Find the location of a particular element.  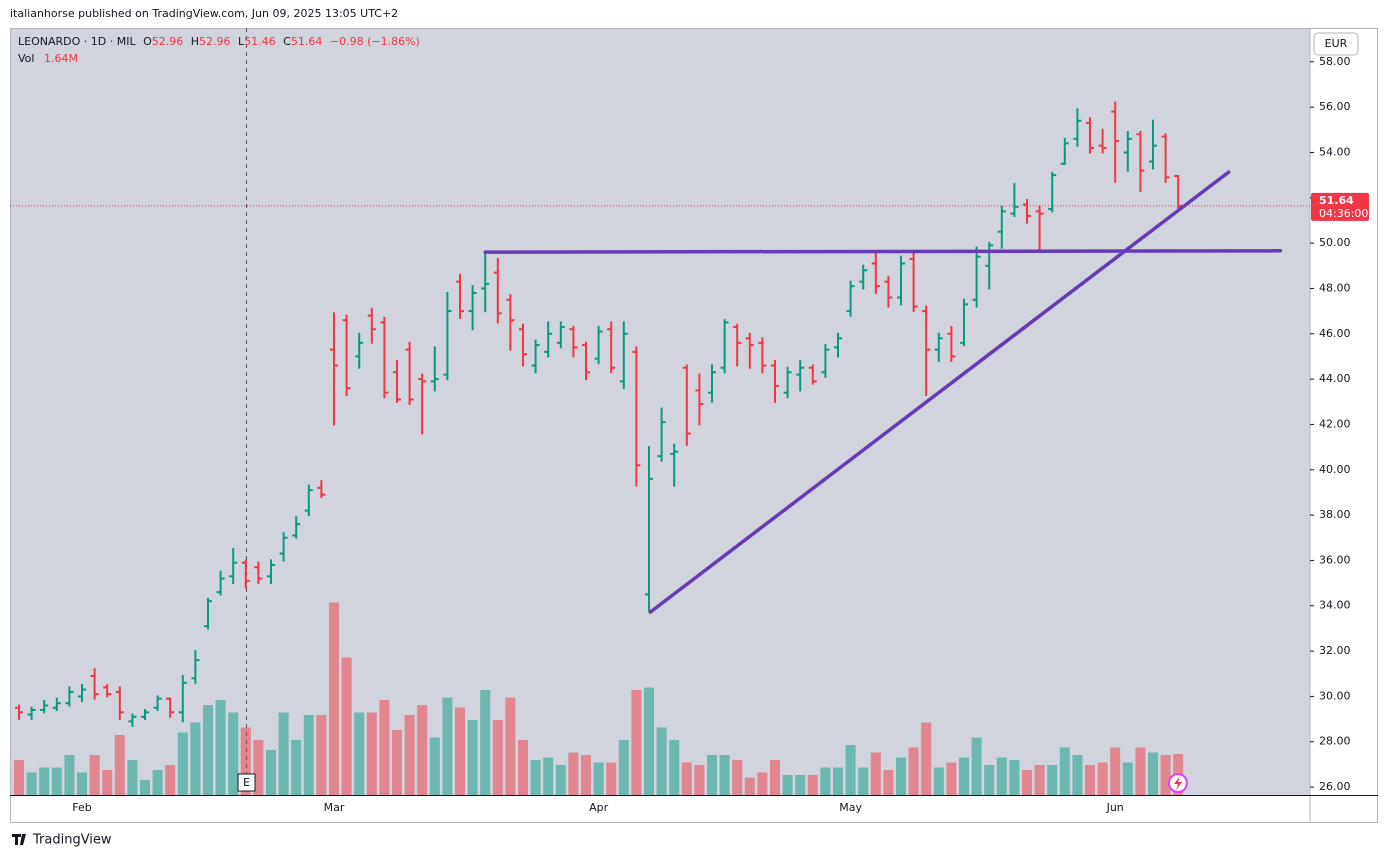

y-tick-label: 32.00 is located at coordinates (1335, 650).